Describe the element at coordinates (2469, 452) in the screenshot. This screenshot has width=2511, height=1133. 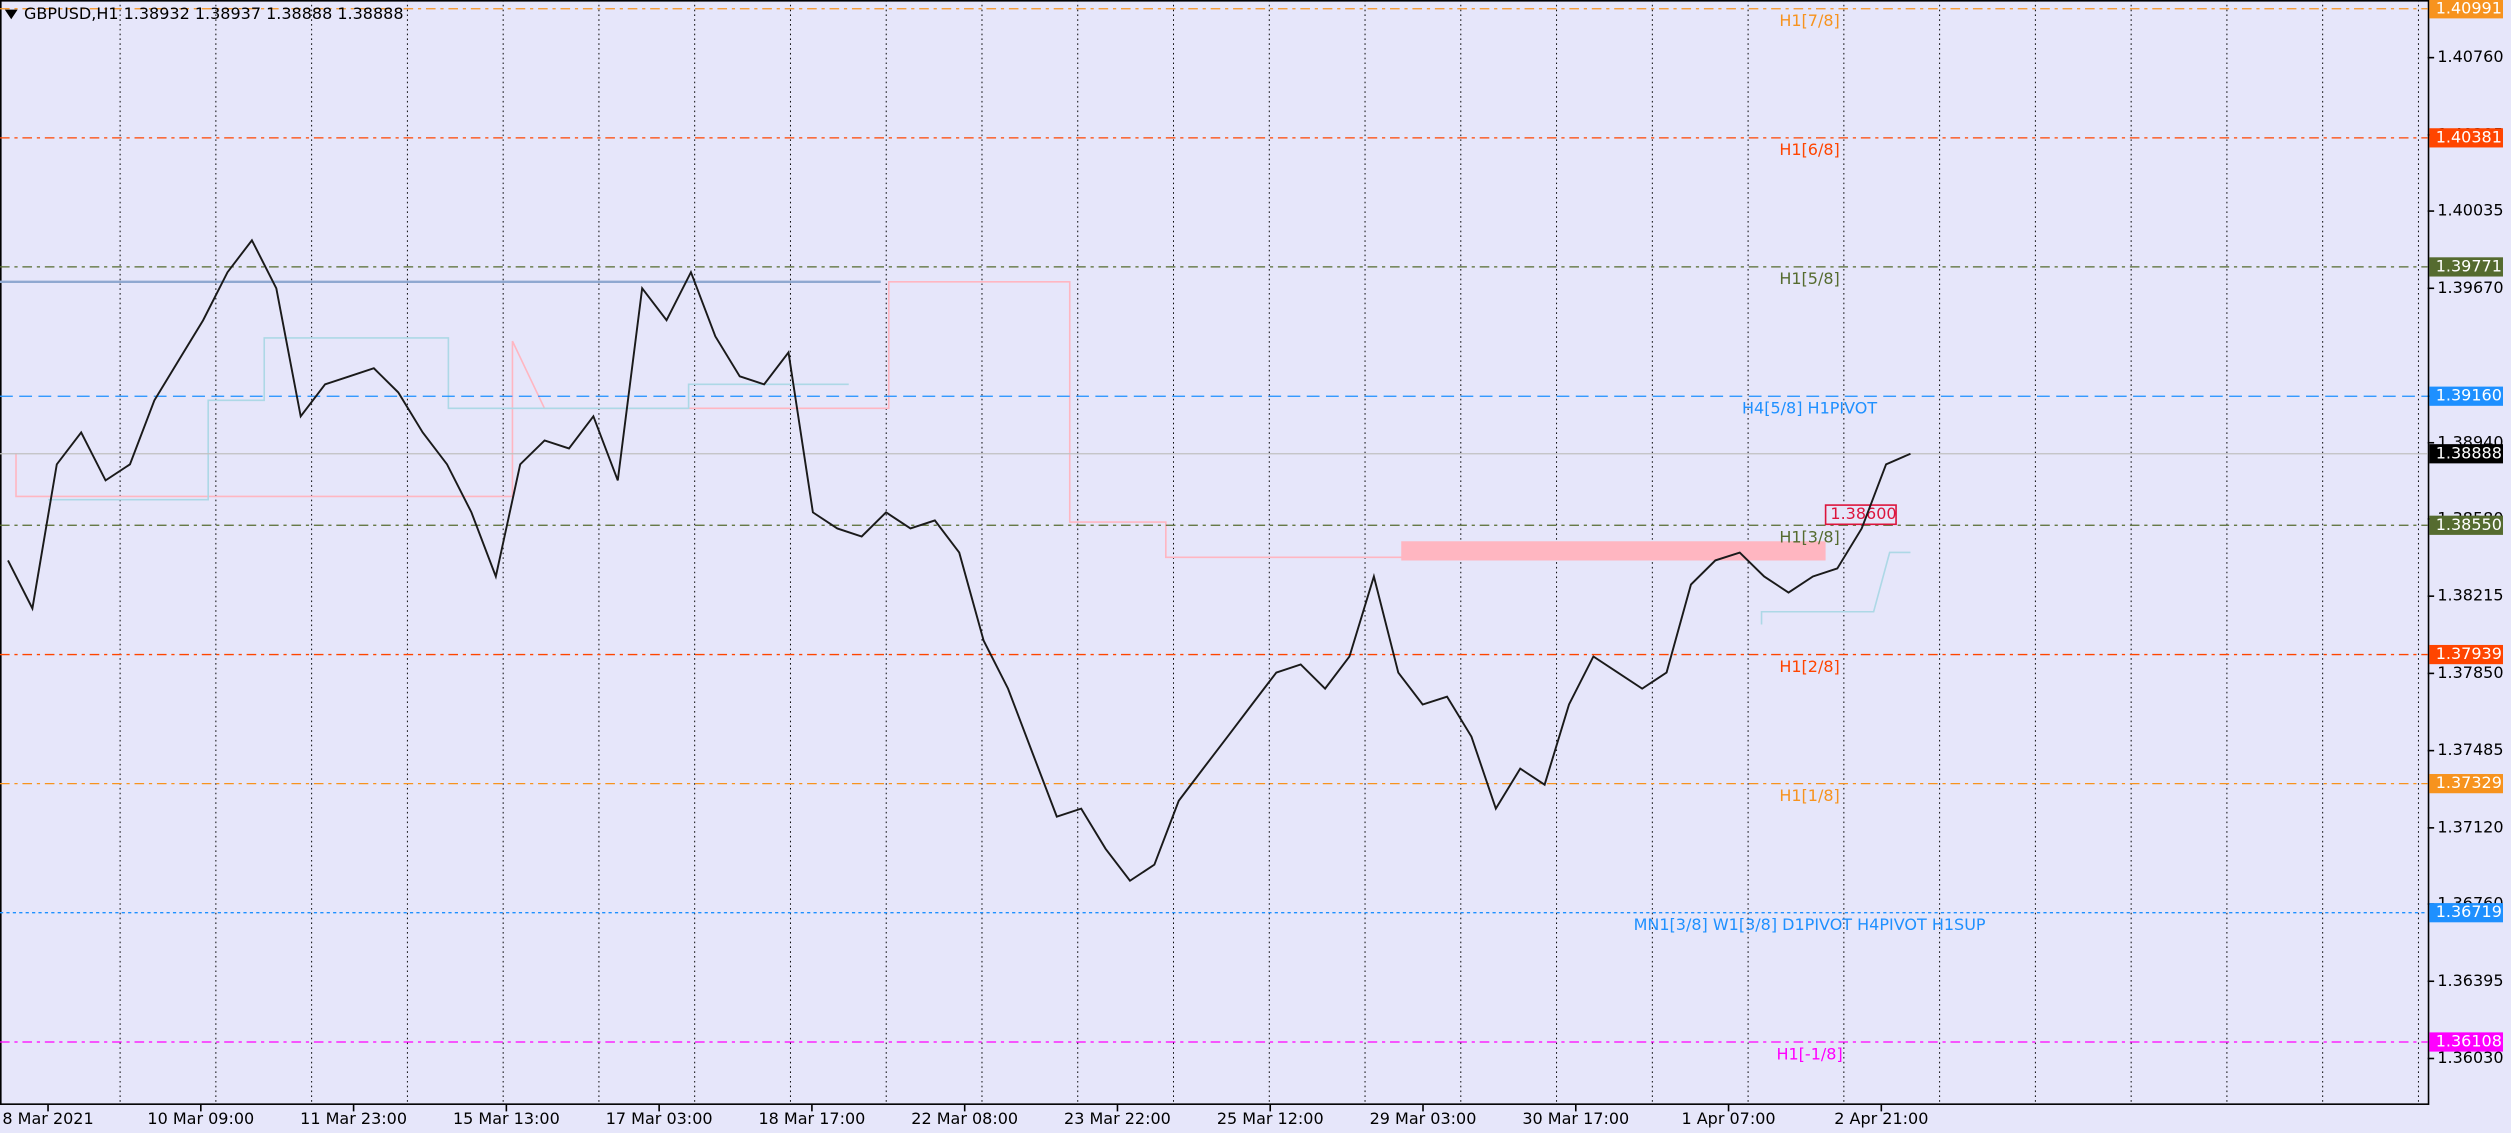
I see `current-price-label: 1.38888` at that location.